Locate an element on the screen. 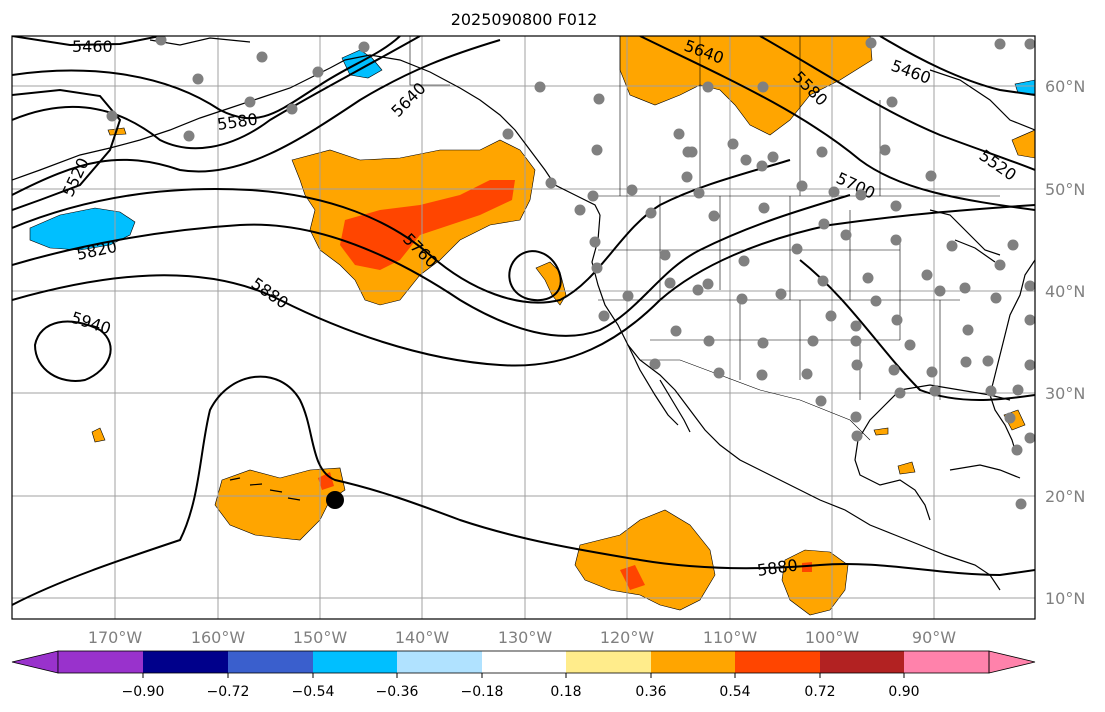 This screenshot has height=712, width=1105. lon-tick-label: 110°W is located at coordinates (730, 637).